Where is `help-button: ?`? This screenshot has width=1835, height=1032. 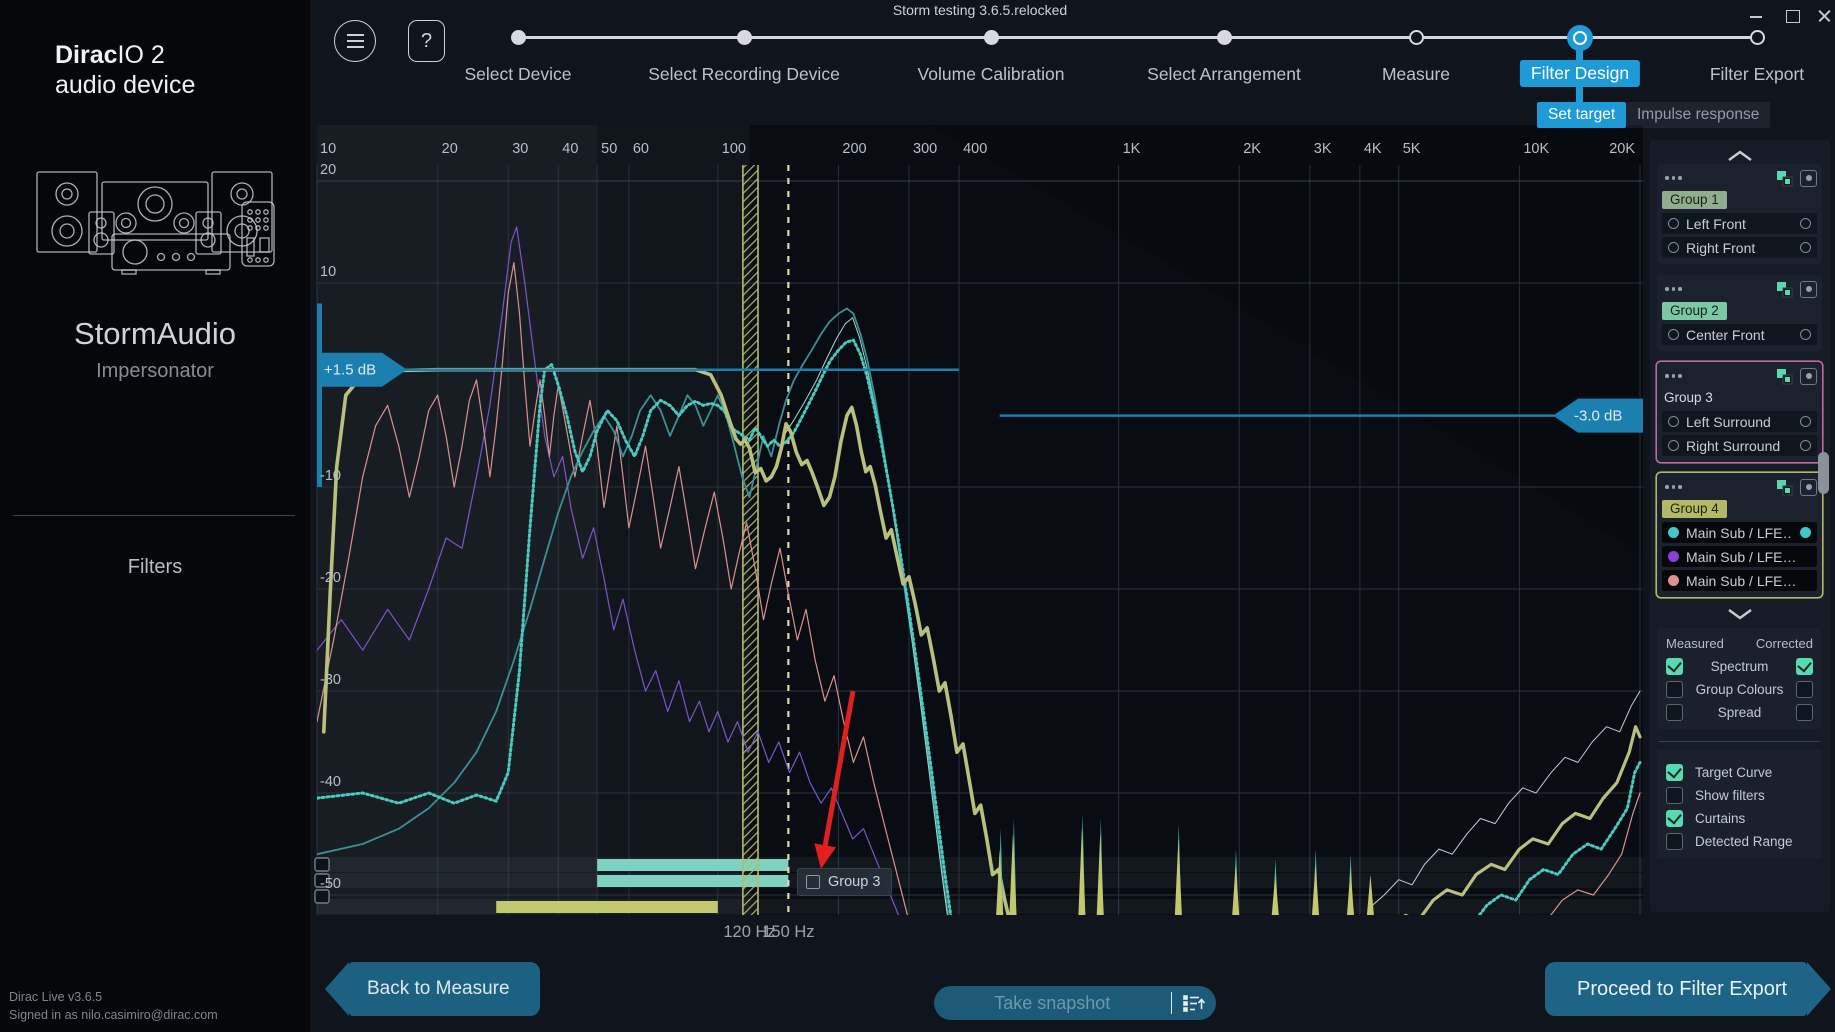
help-button: ? is located at coordinates (426, 41).